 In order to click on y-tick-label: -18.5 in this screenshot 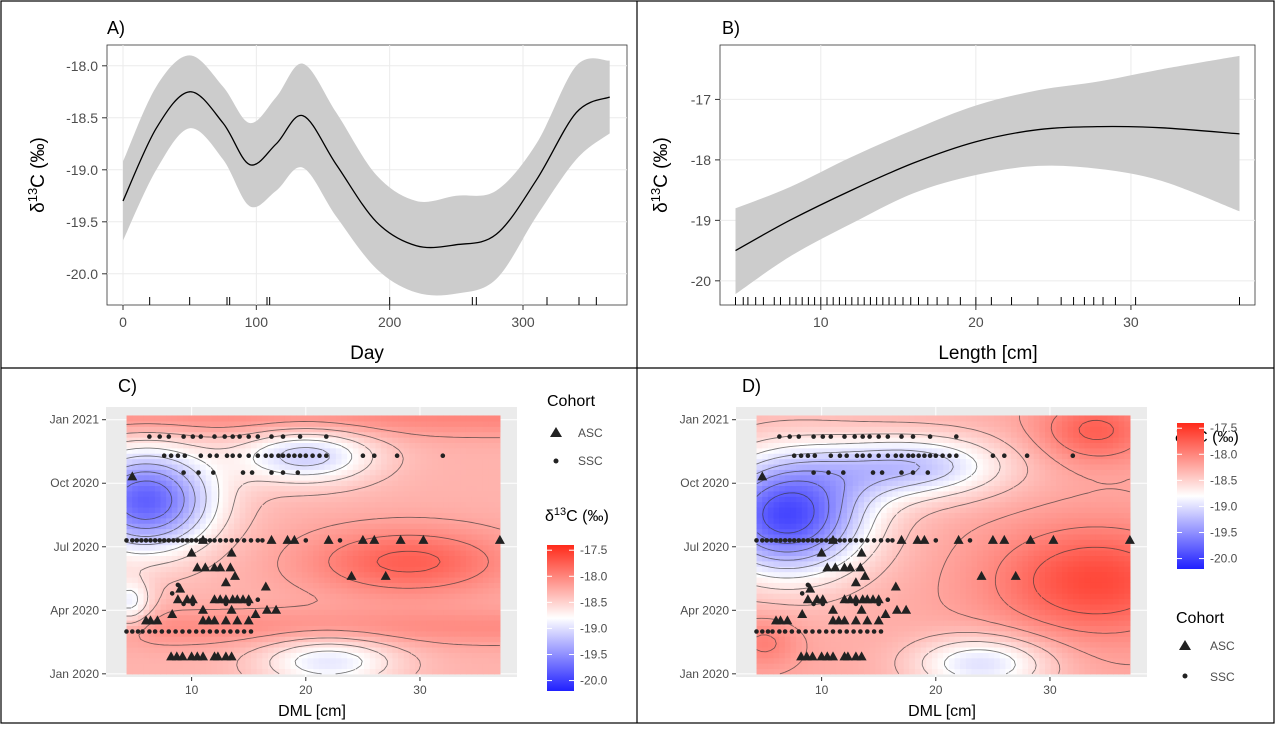, I will do `click(82, 118)`.